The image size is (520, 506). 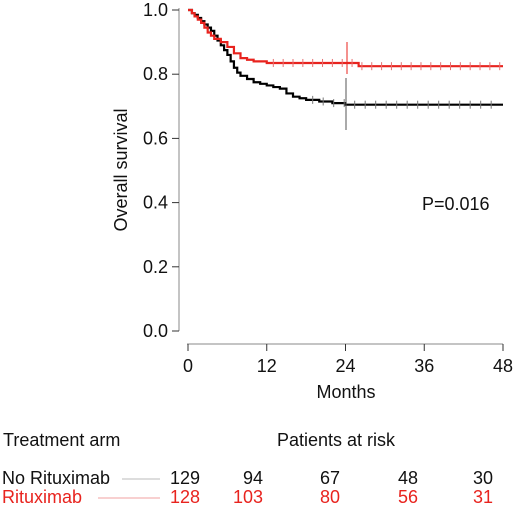 I want to click on risk-value: 80, so click(x=330, y=496).